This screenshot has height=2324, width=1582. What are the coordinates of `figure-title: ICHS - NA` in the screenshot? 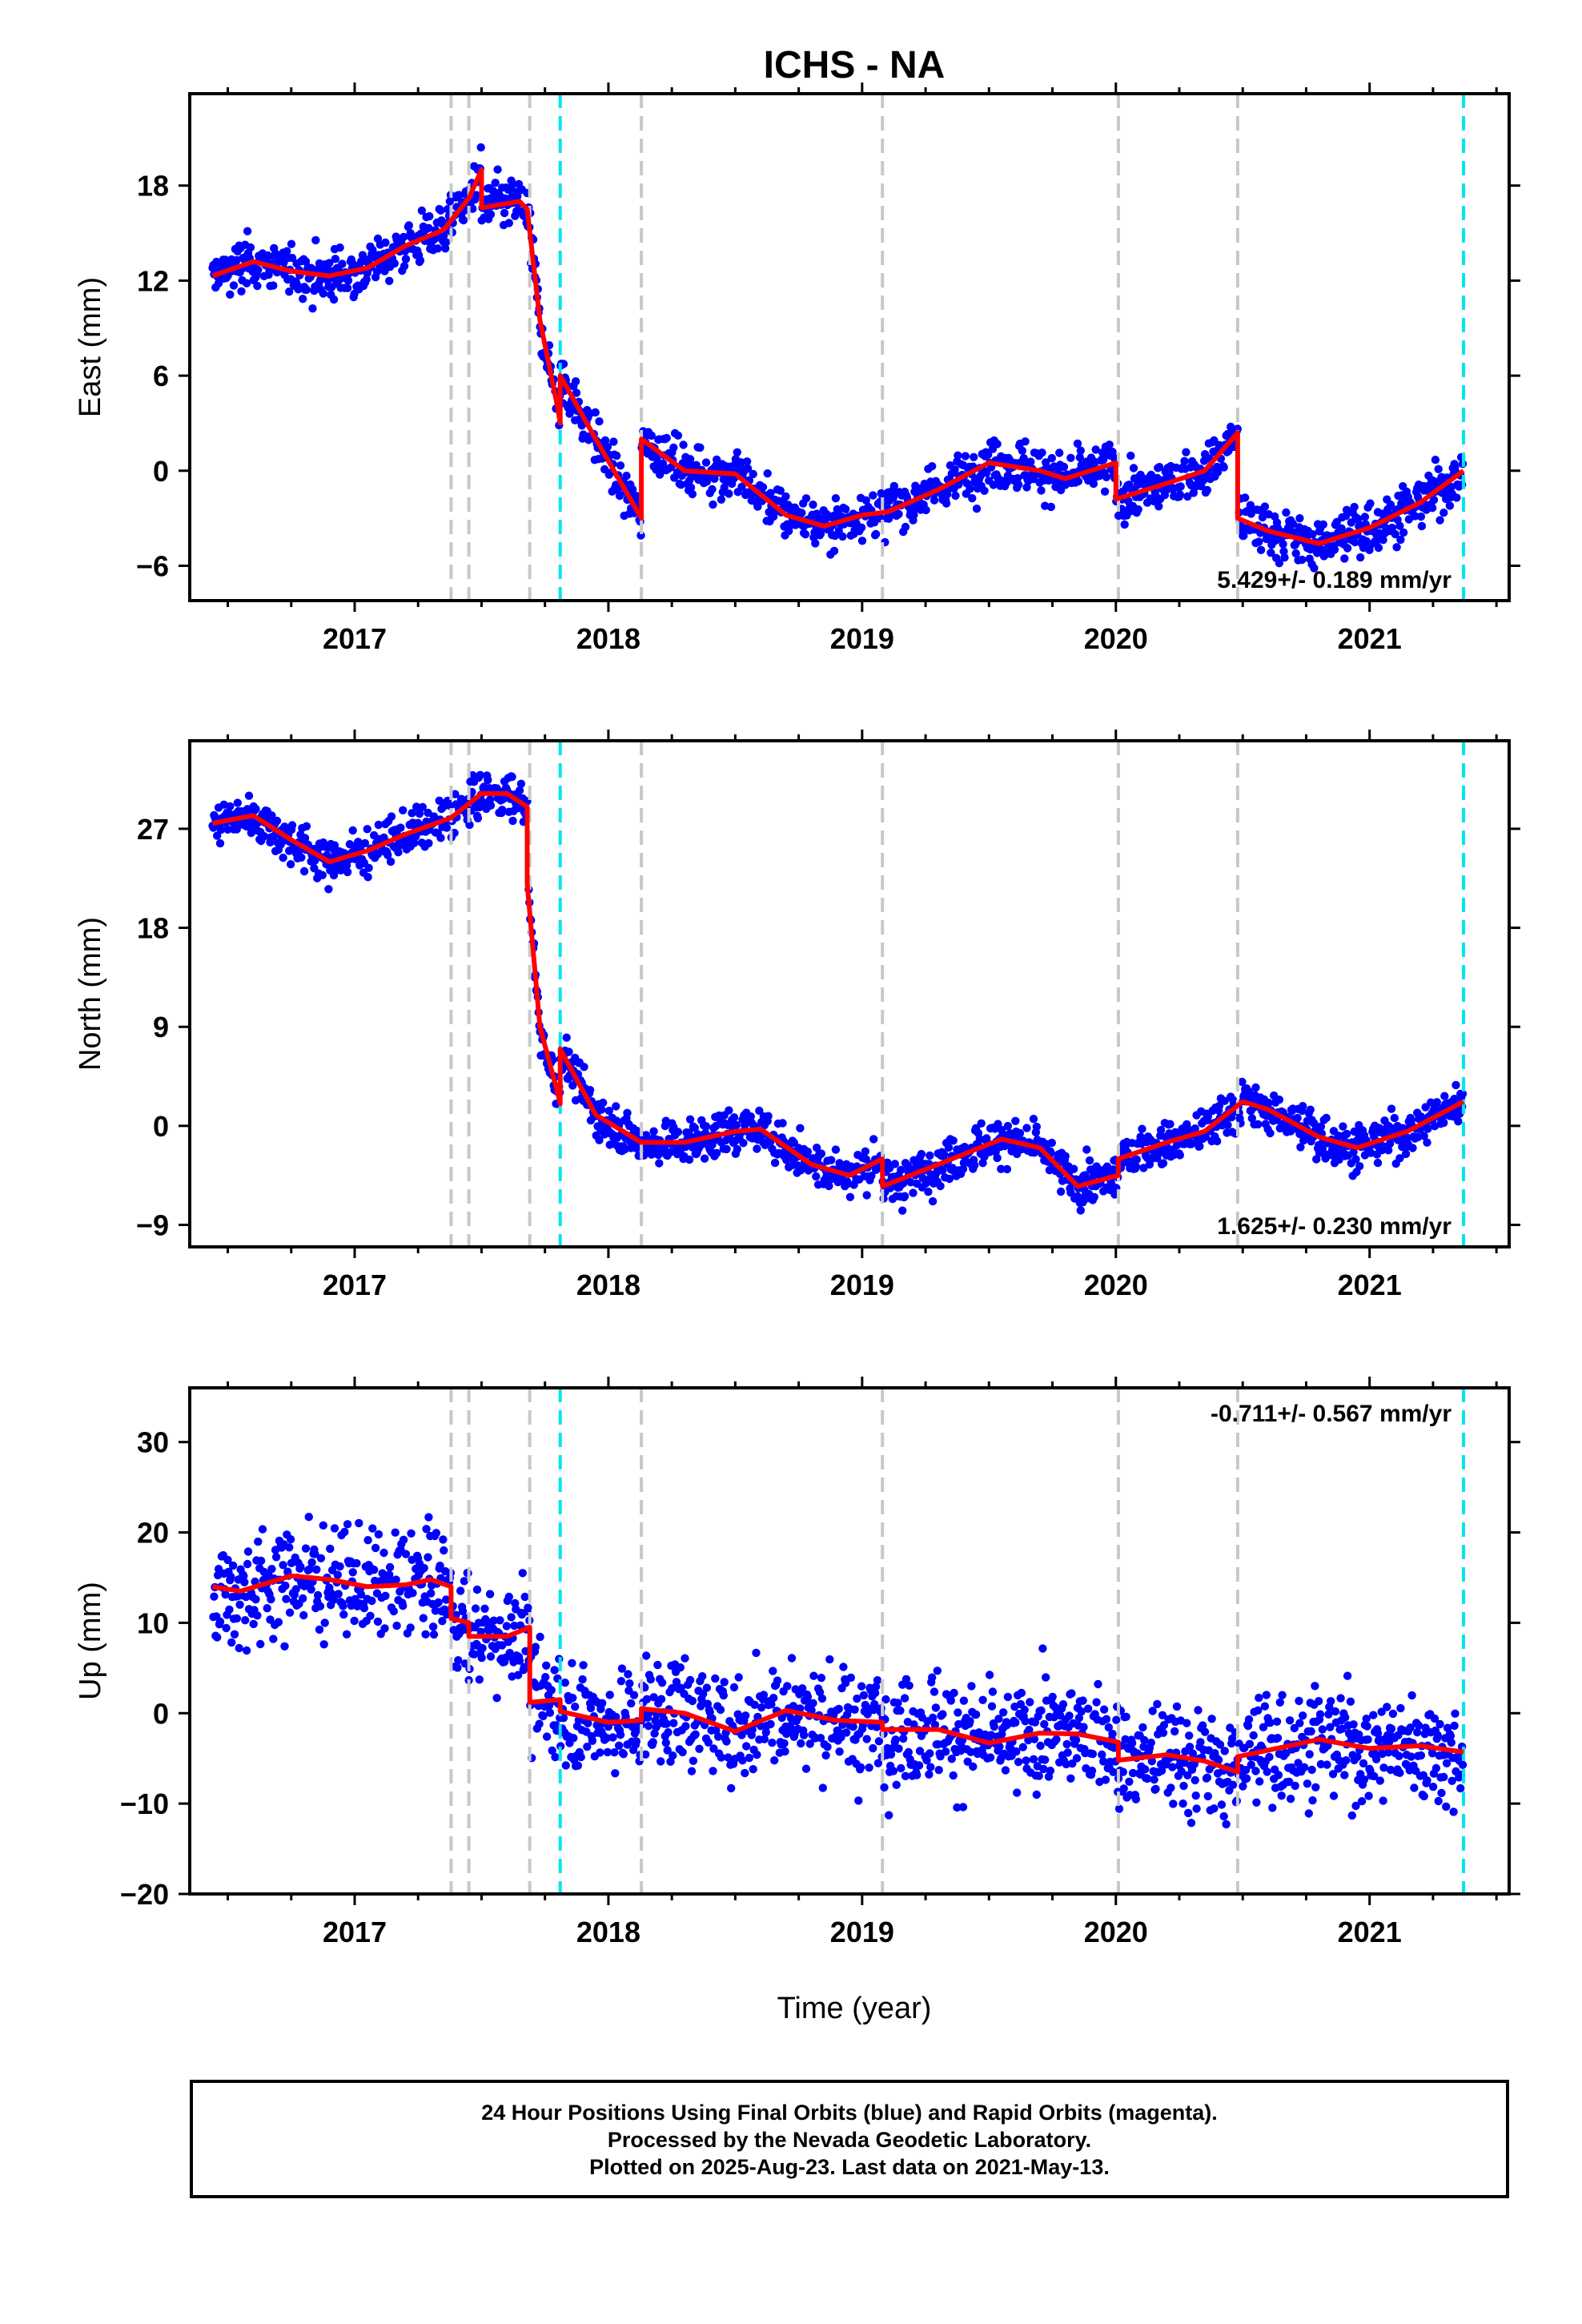 It's located at (855, 65).